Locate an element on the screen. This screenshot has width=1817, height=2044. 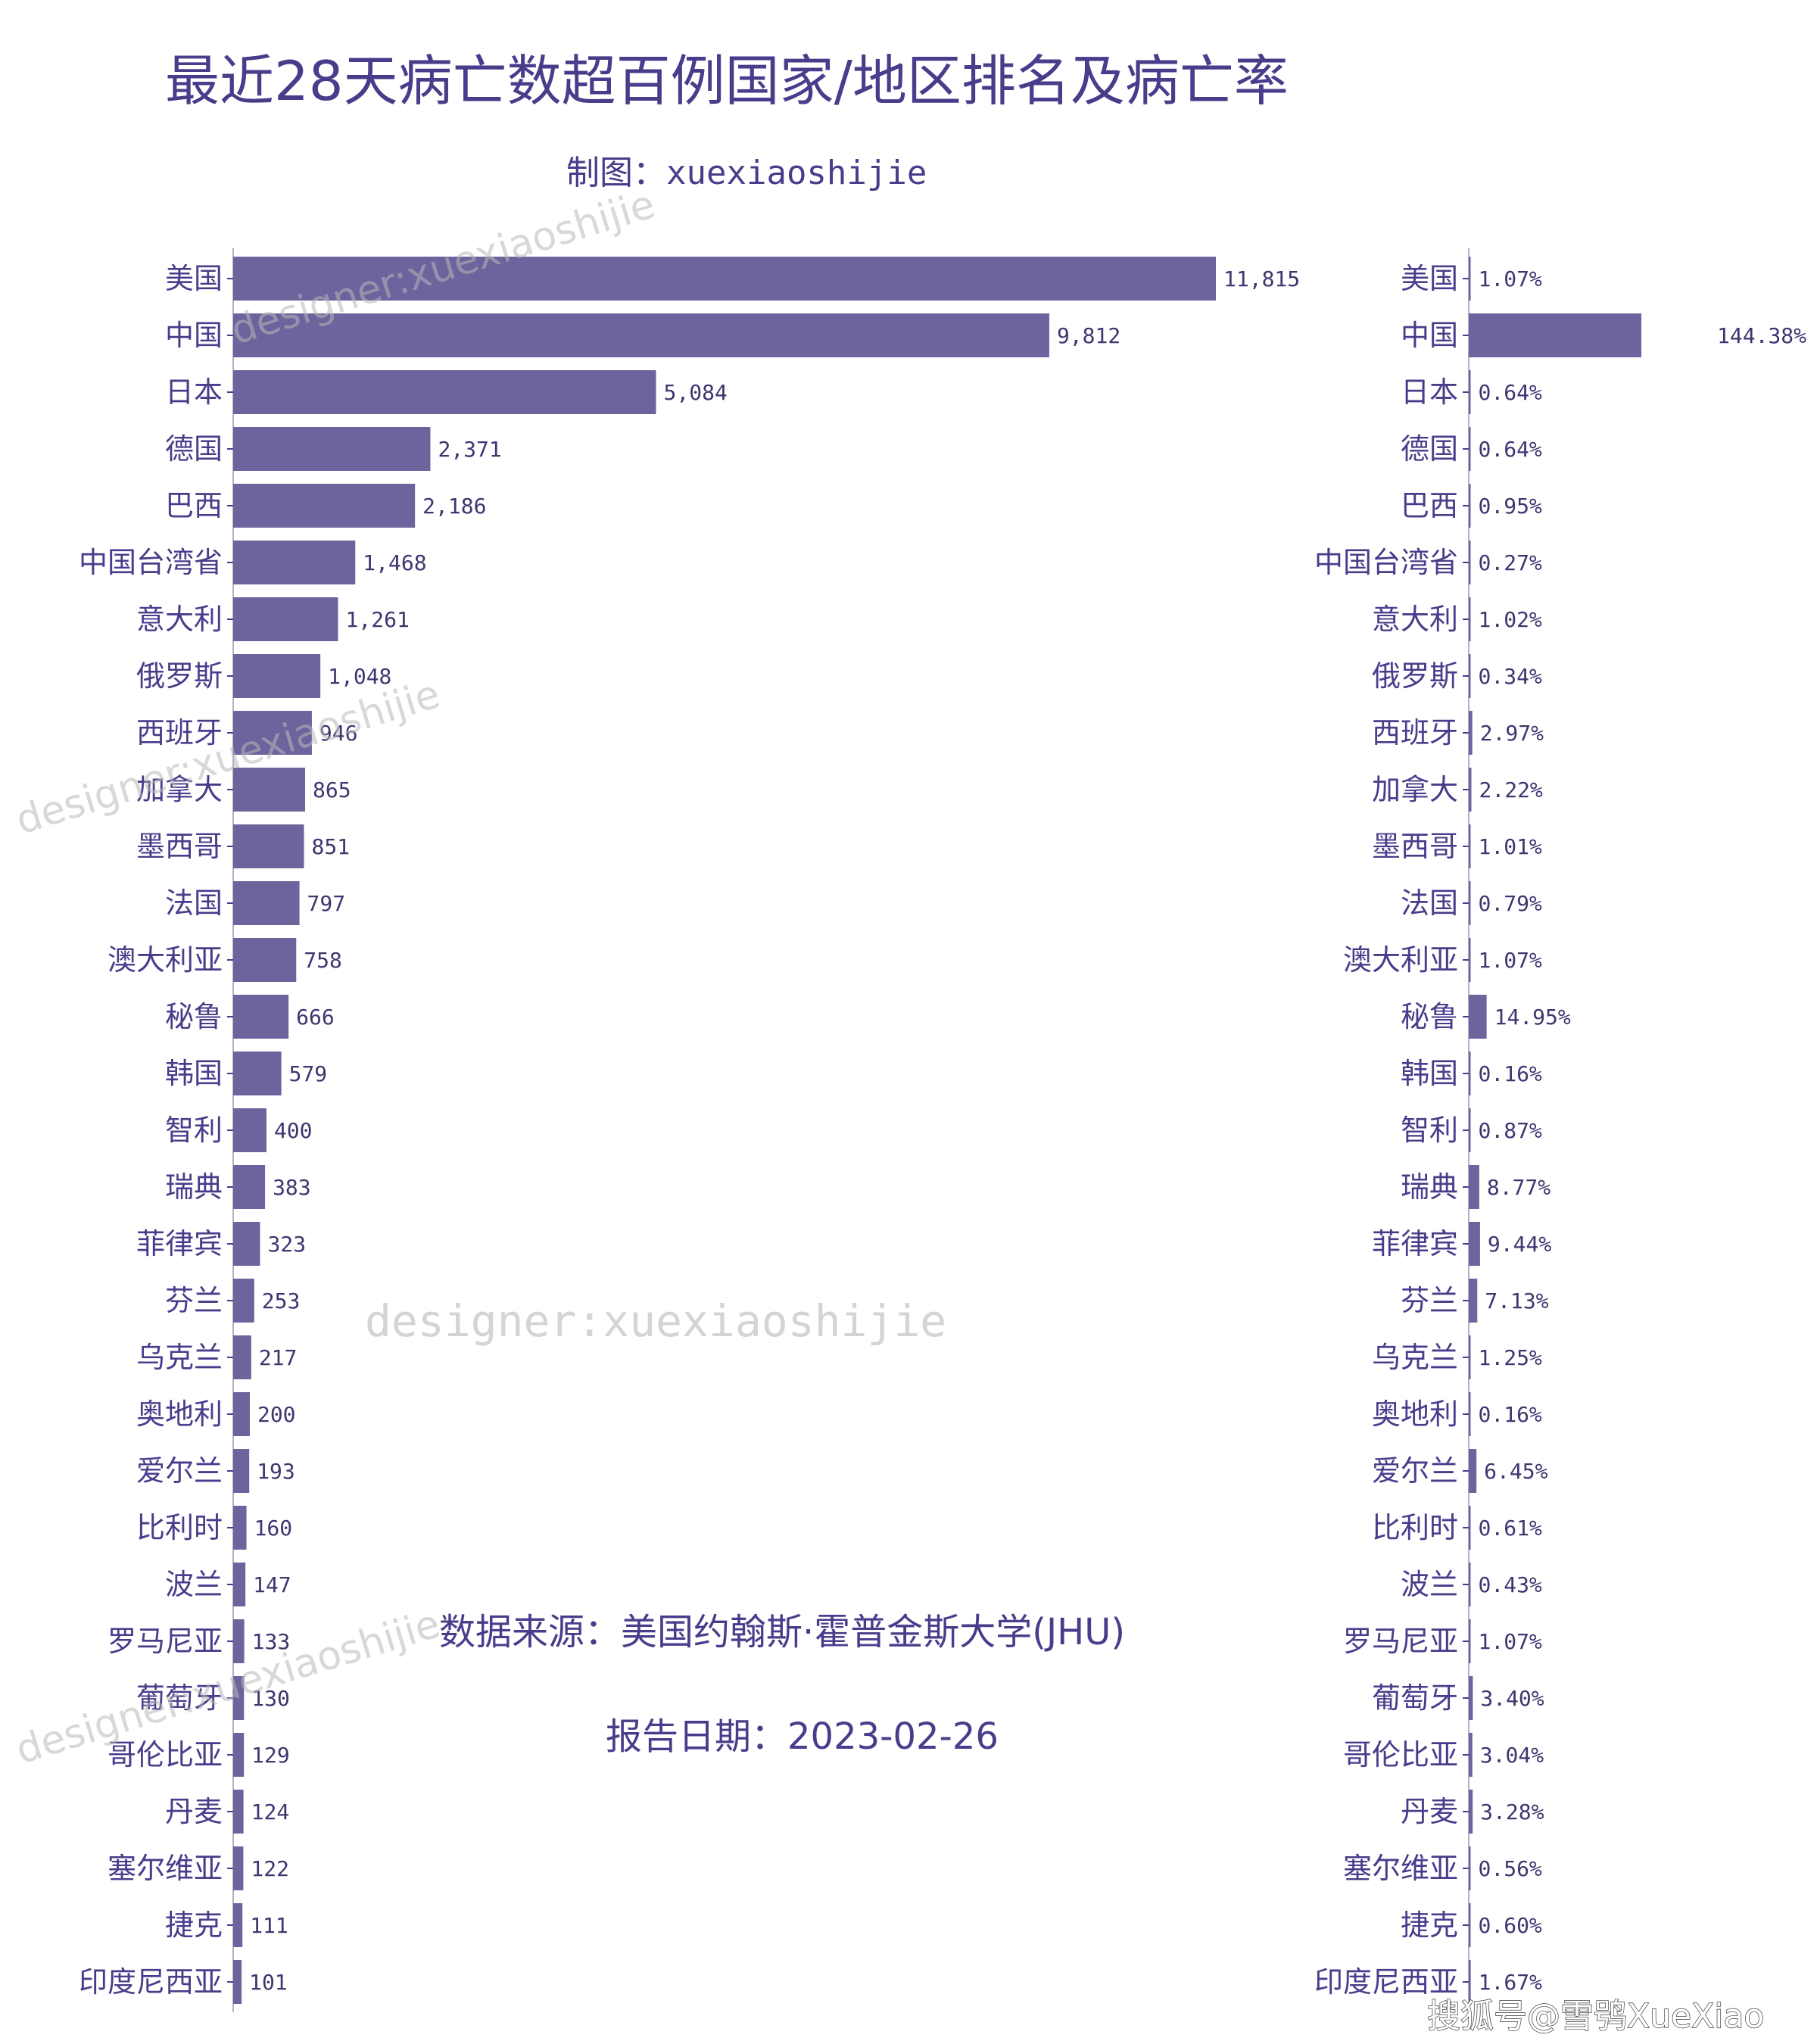
deaths-value-label: 1,048 is located at coordinates (359, 676).